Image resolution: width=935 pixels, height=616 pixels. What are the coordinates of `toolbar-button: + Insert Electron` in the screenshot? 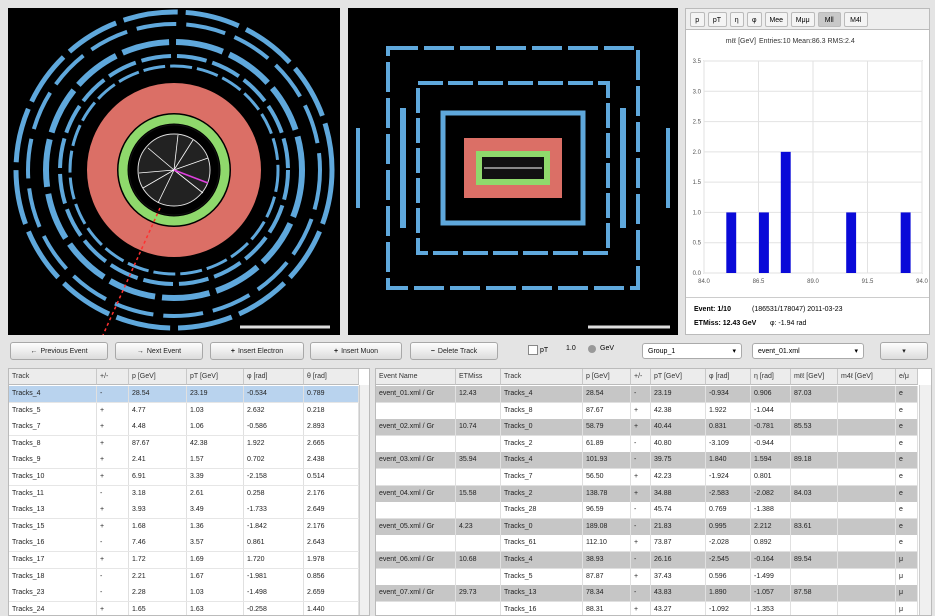 It's located at (257, 351).